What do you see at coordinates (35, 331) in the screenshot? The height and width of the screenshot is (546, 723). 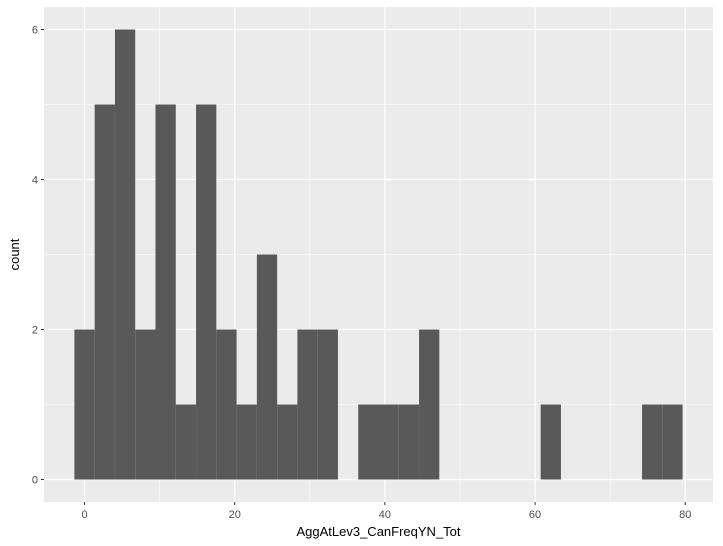 I see `y-tick-label: 2` at bounding box center [35, 331].